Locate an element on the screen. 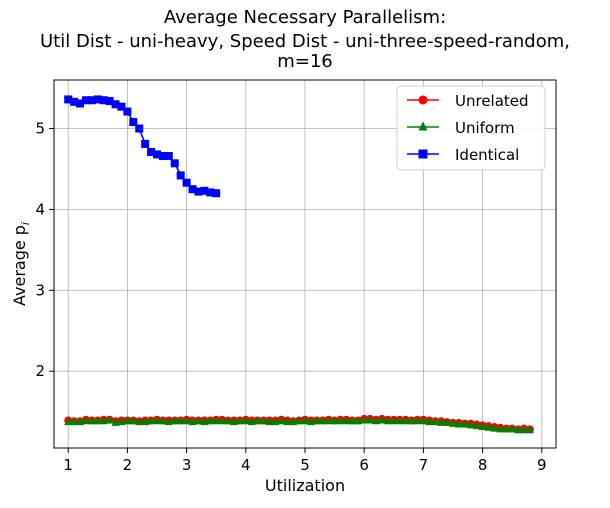 Image resolution: width=610 pixels, height=508 pixels. y-tick-label: 2 is located at coordinates (40, 371).